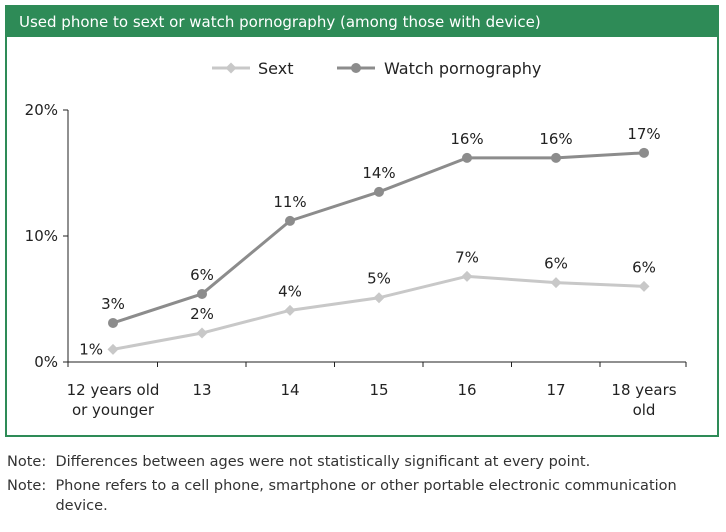 The image size is (726, 532). What do you see at coordinates (462, 68) in the screenshot?
I see `legend-label-watch-pornography: Watch pornography` at bounding box center [462, 68].